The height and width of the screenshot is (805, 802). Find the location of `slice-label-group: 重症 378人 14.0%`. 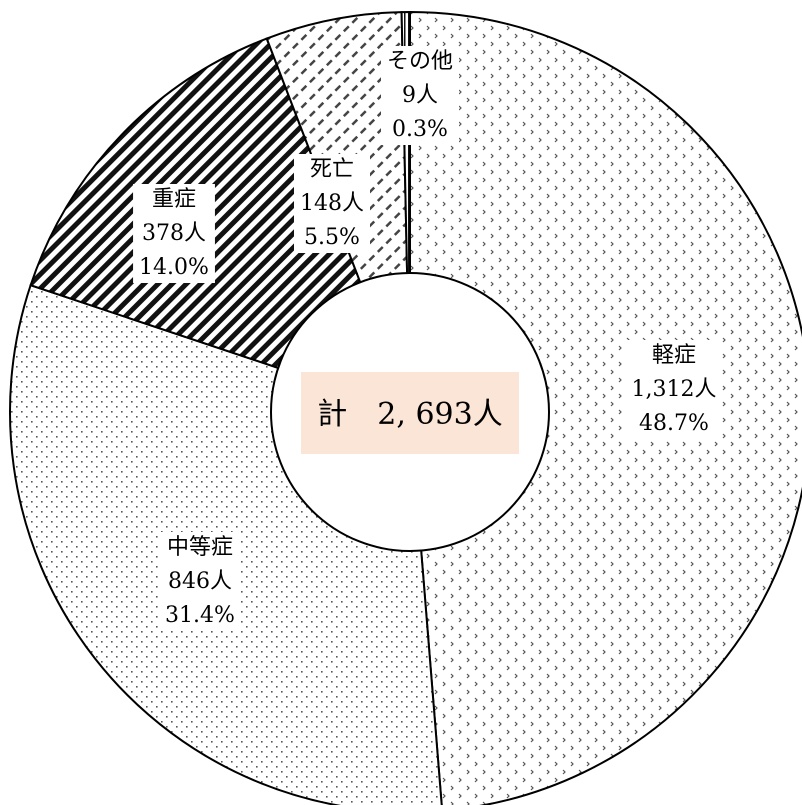

slice-label-group: 重症 378人 14.0% is located at coordinates (174, 233).